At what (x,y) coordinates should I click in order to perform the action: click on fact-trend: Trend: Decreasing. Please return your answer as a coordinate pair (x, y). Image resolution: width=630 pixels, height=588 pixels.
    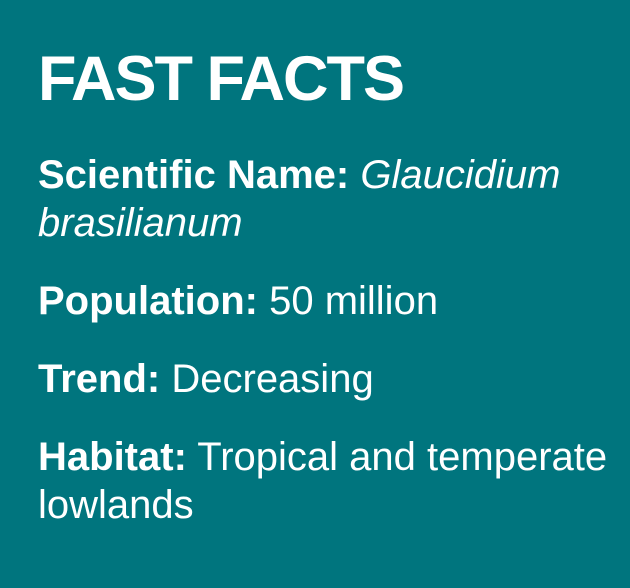
    Looking at the image, I should click on (325, 379).